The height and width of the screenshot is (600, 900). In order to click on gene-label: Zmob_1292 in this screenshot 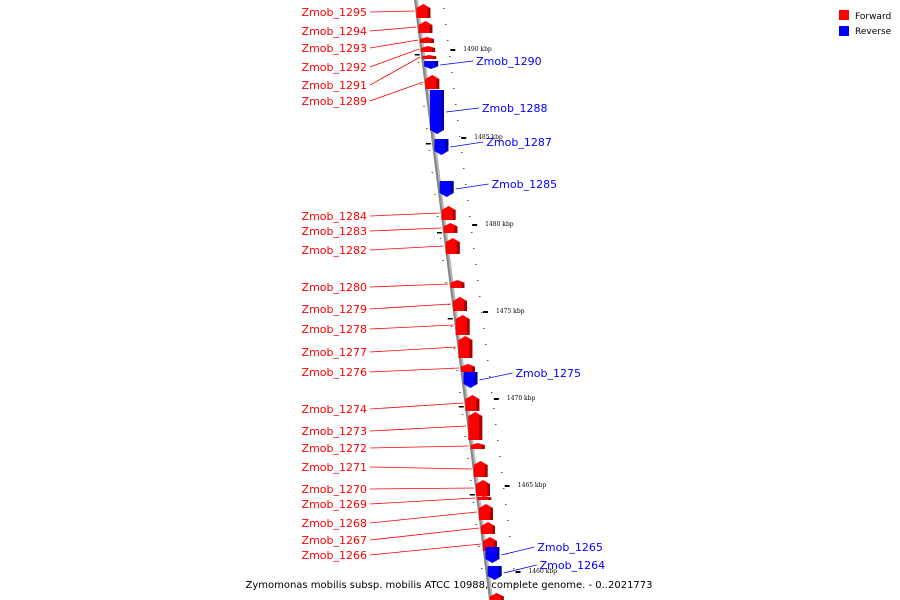, I will do `click(334, 67)`.